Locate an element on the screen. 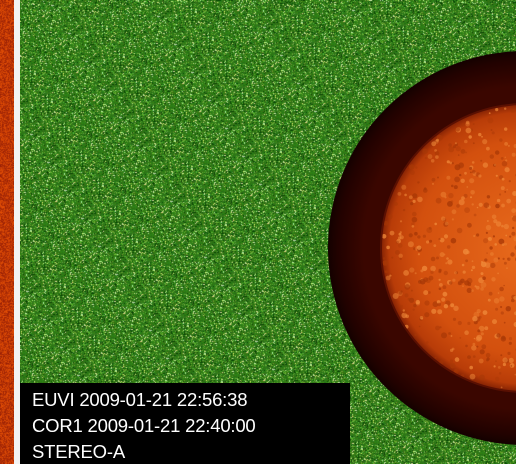 This screenshot has width=516, height=464. euvi-timestamp: EUVI 2009-01-21 22:56:38 is located at coordinates (140, 399).